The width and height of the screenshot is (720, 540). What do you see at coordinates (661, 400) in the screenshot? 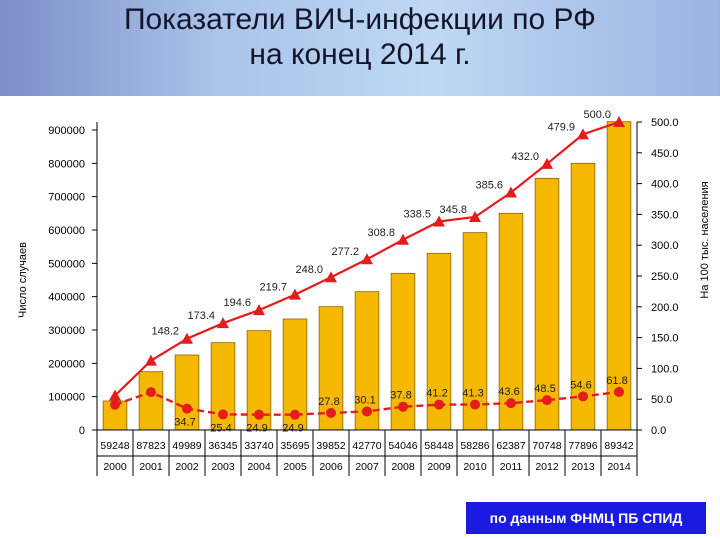
I see `y2-tick-label: 50.0` at bounding box center [661, 400].